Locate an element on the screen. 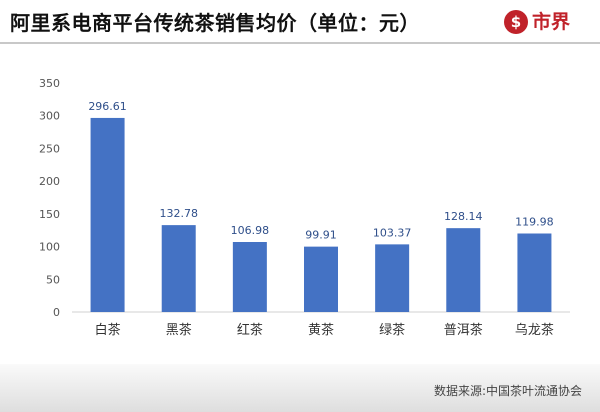 The width and height of the screenshot is (600, 412). footer: 数据来源:中国茶叶流通协会 is located at coordinates (300, 388).